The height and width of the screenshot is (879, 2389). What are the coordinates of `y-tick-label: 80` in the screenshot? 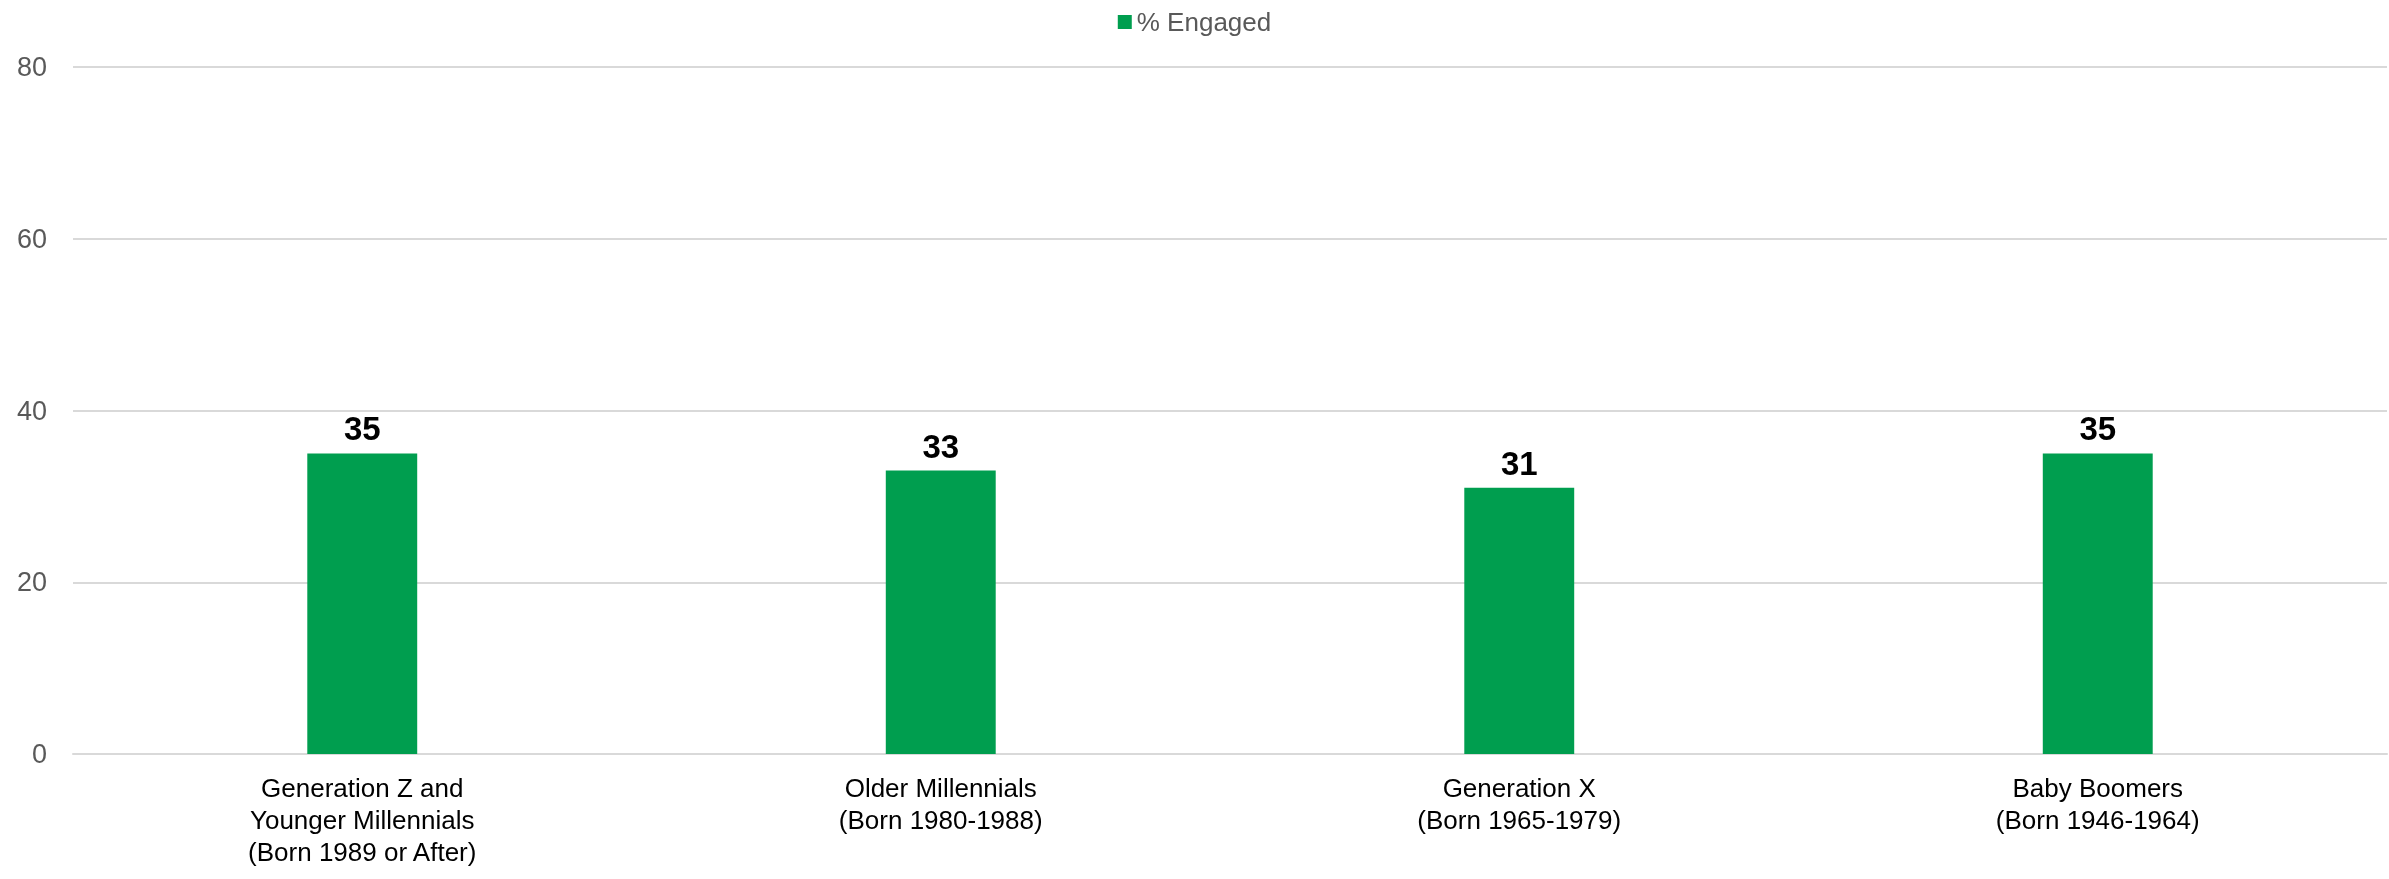 It's located at (31, 67).